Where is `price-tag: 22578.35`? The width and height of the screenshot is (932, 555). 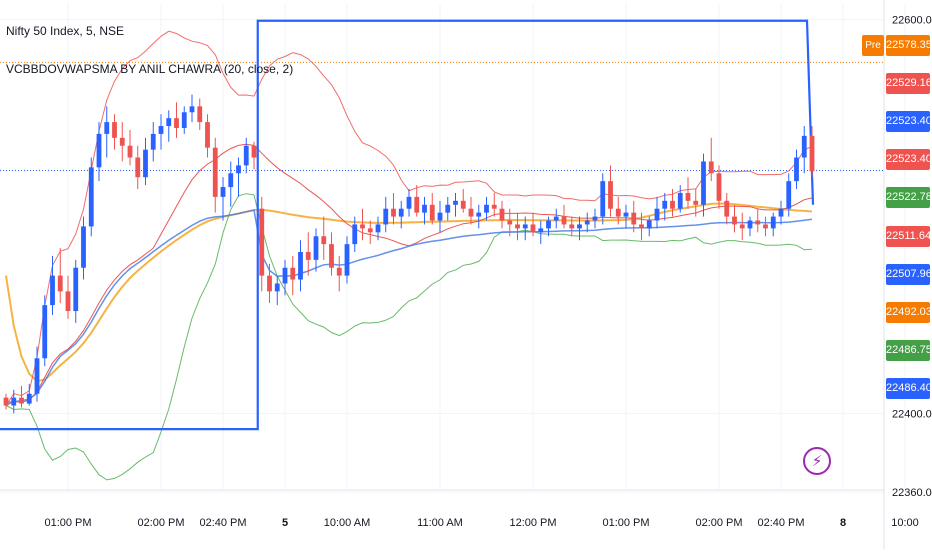
price-tag: 22578.35 is located at coordinates (909, 45).